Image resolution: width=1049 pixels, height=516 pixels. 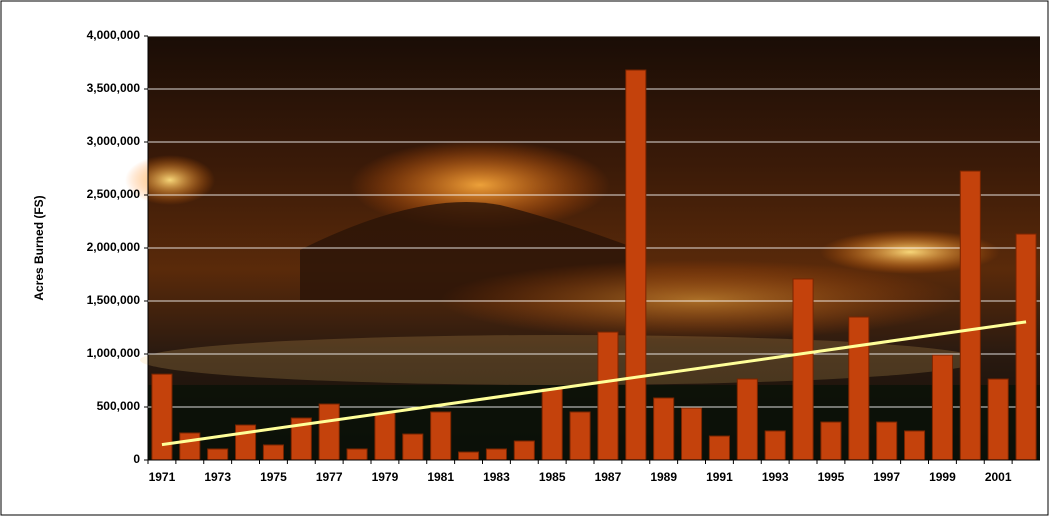 I want to click on x-tick-label: 1977, so click(x=329, y=477).